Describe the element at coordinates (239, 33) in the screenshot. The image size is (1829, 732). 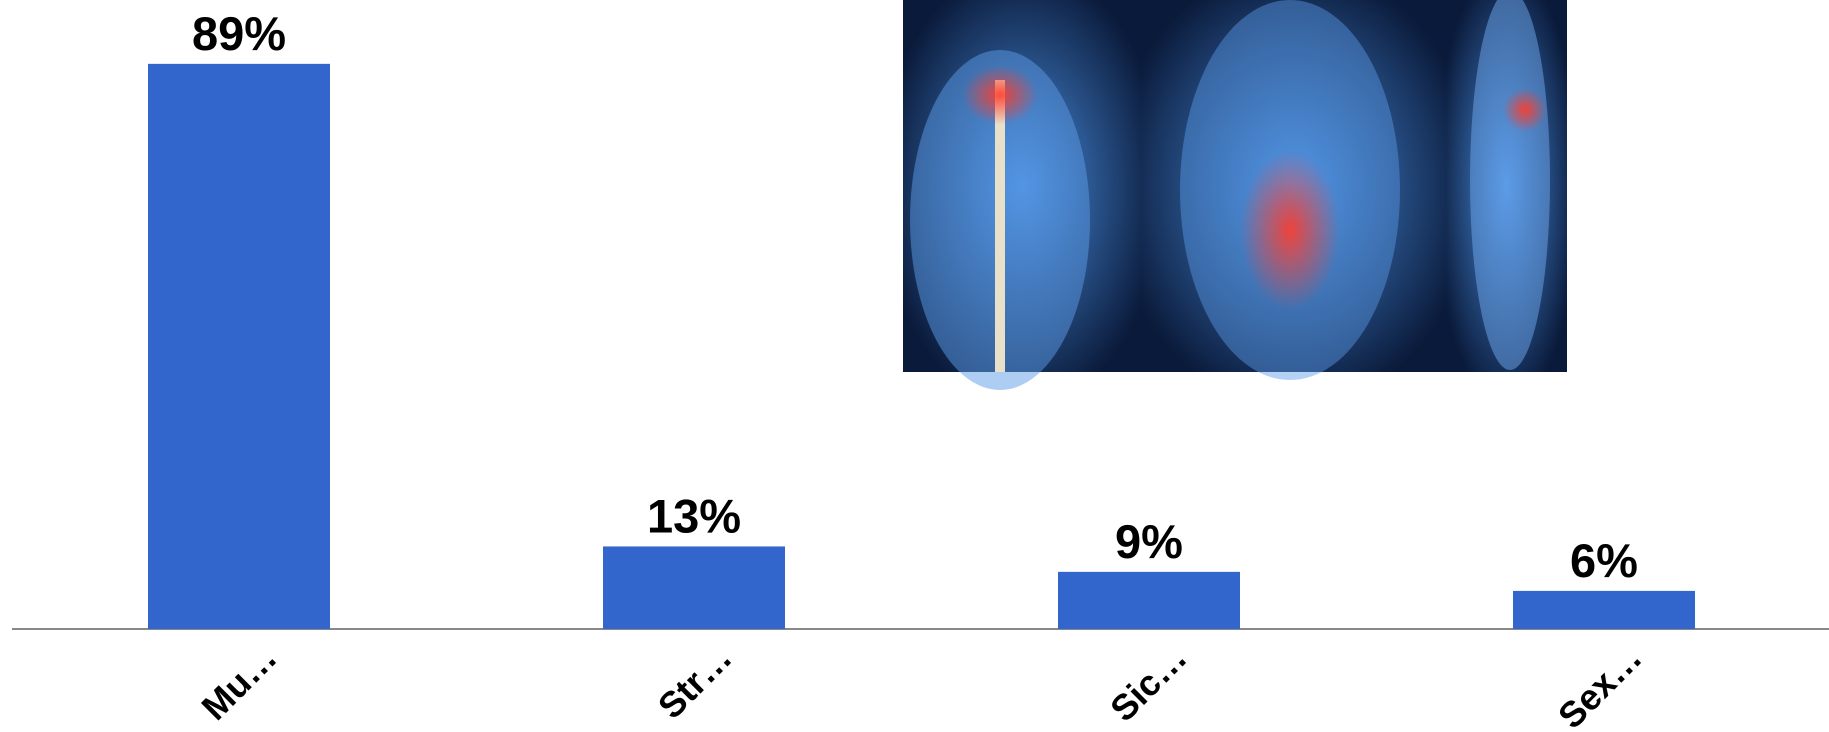
I see `value-label: 89%` at that location.